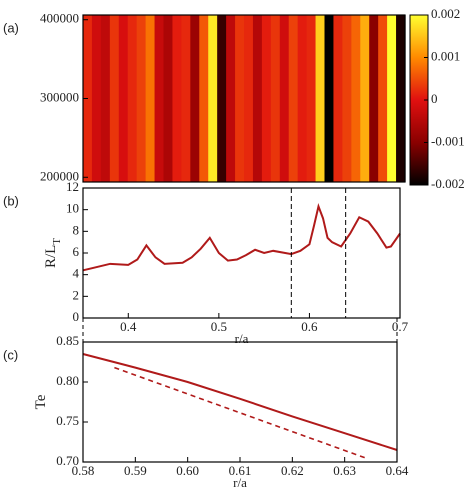 The image size is (474, 502). Describe the element at coordinates (219, 326) in the screenshot. I see `x-tick-label: 0.5` at that location.